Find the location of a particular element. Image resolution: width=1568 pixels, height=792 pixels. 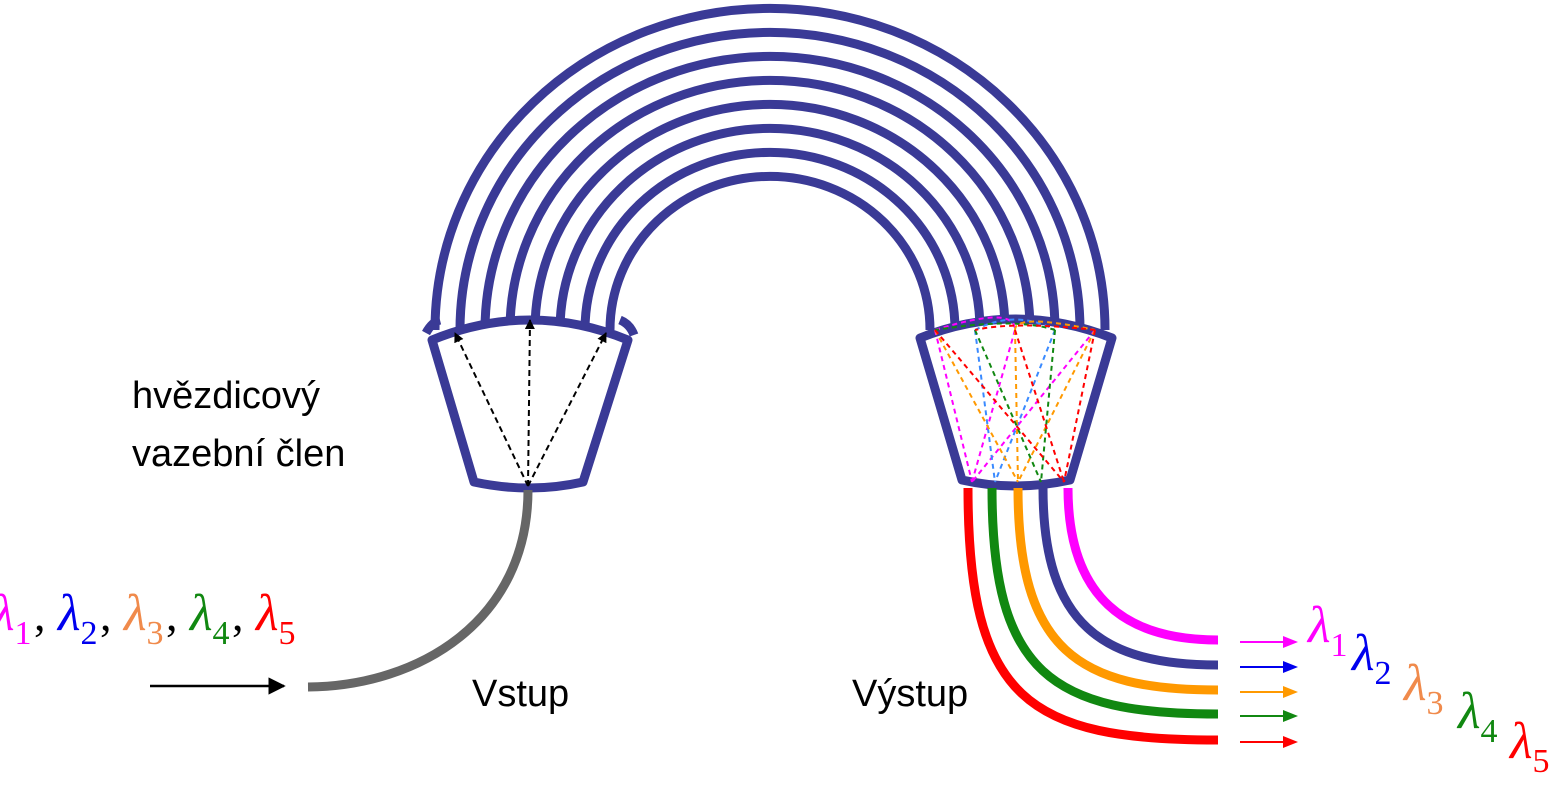

input-wavelength-list: λ1,λ2,λ3,λ4,λ5 is located at coordinates (148, 618).